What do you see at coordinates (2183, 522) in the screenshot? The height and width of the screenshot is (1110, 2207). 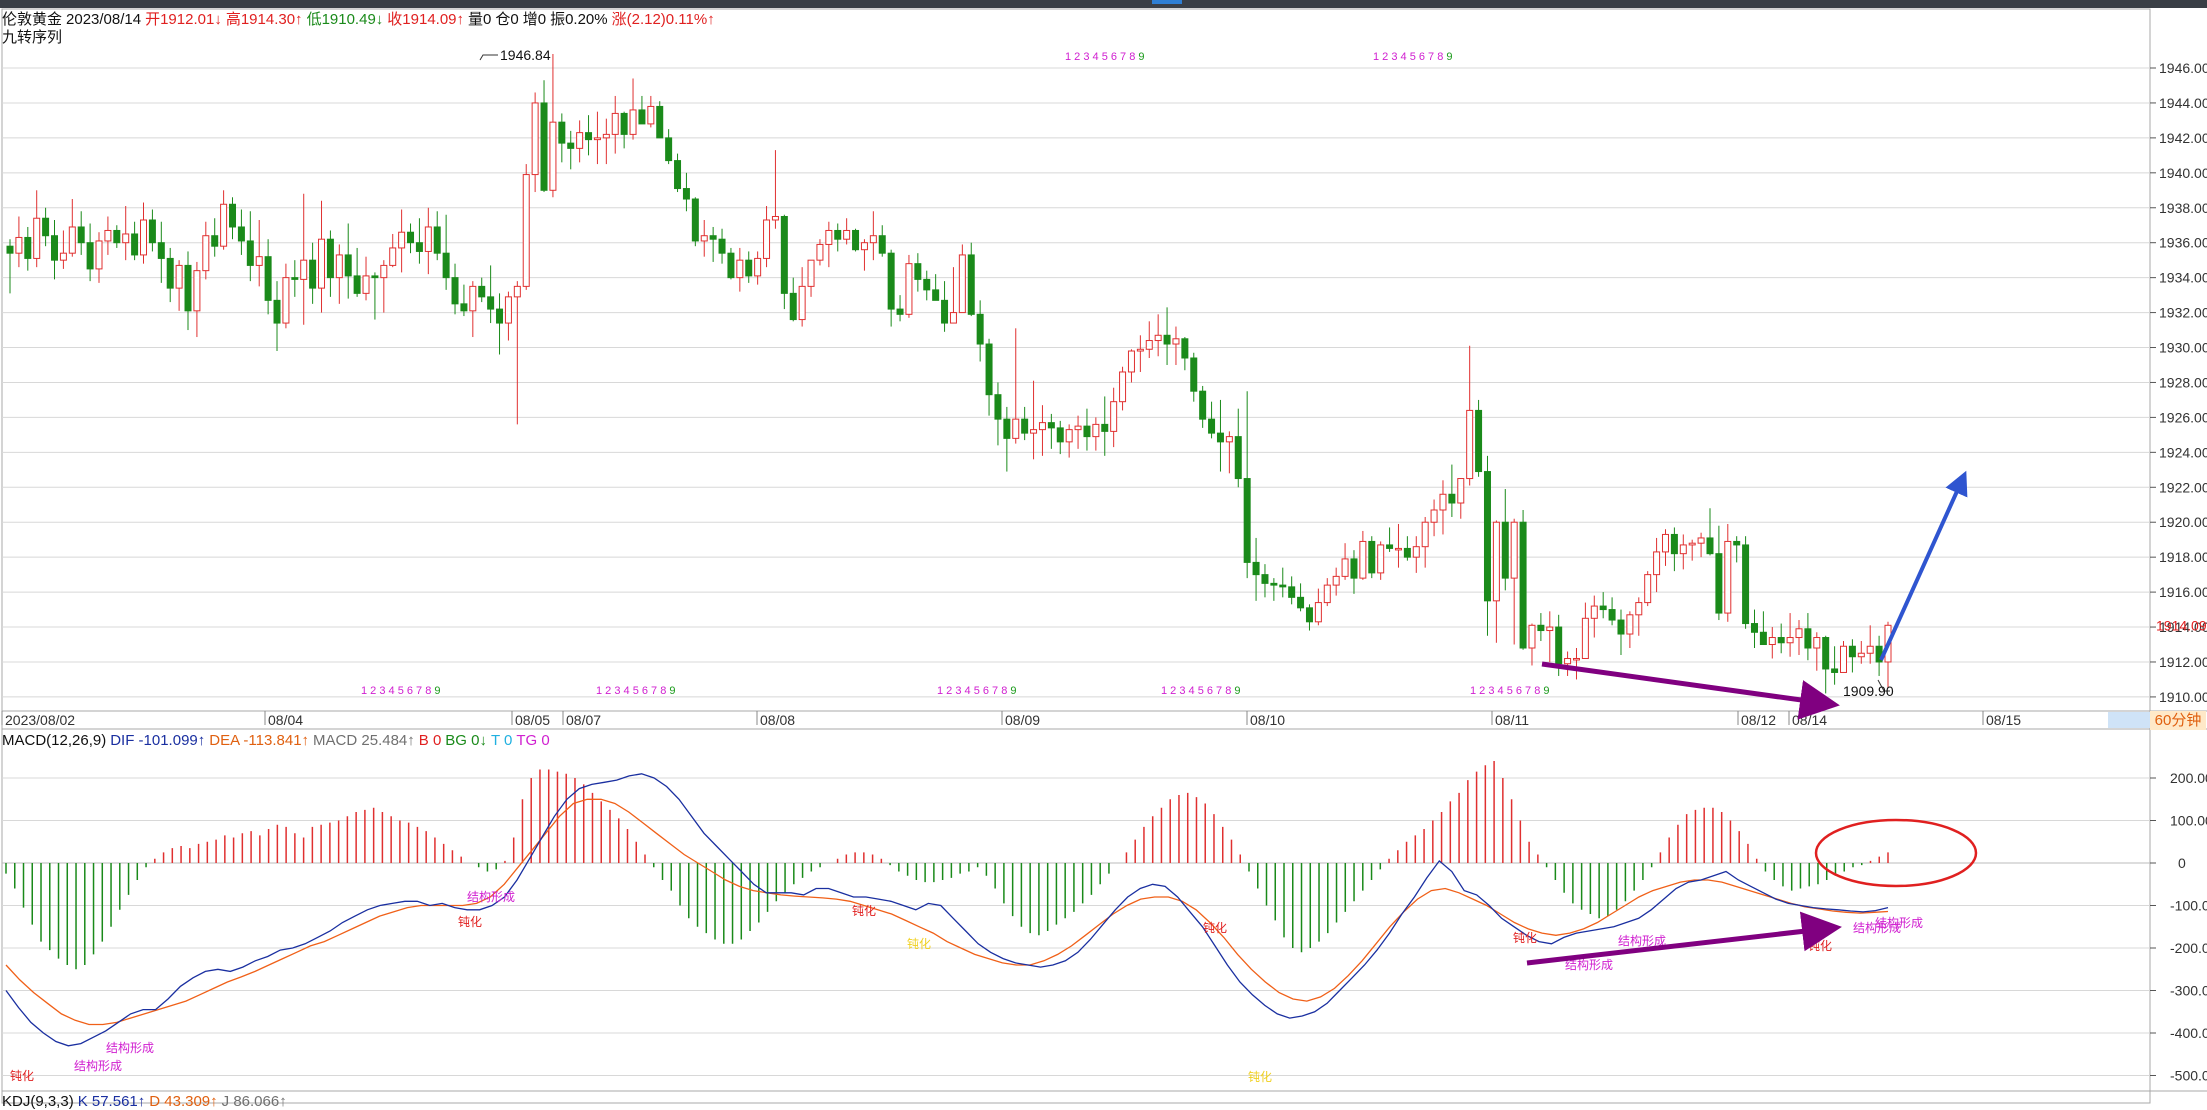 I see `price-y-tick-label: 1920.00` at bounding box center [2183, 522].